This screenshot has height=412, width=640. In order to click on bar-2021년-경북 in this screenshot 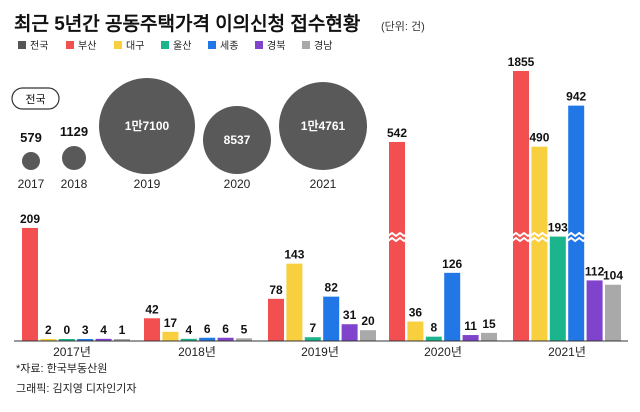, I will do `click(594, 310)`.